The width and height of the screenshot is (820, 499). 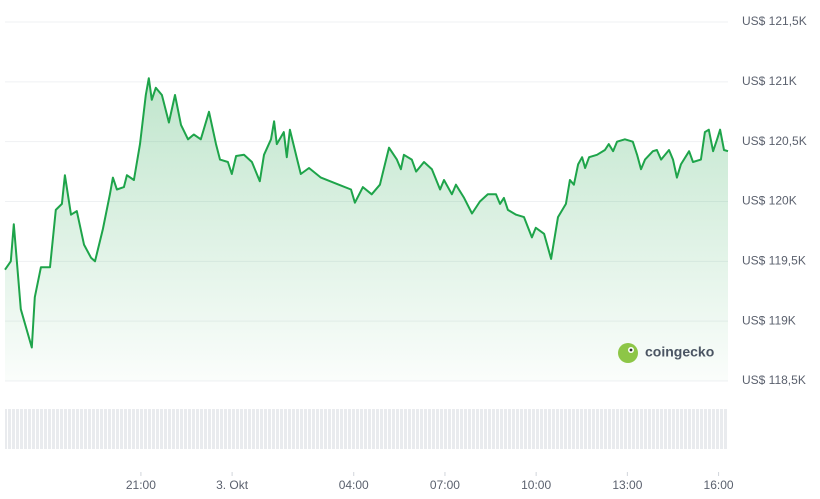 What do you see at coordinates (232, 485) in the screenshot?
I see `x-tick-label: 3. Okt` at bounding box center [232, 485].